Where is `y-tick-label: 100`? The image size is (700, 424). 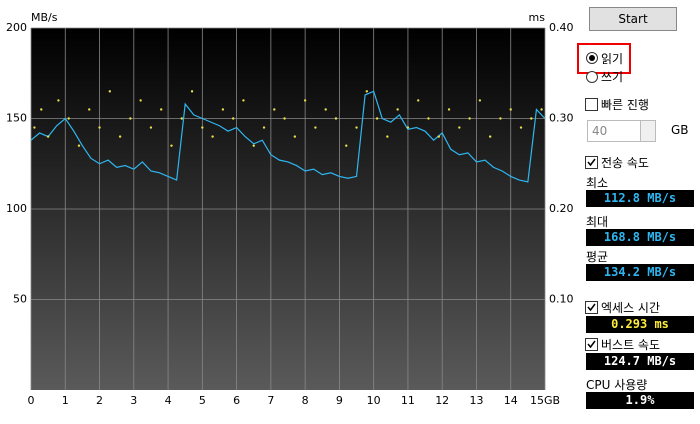 y-tick-label: 100 is located at coordinates (16, 208).